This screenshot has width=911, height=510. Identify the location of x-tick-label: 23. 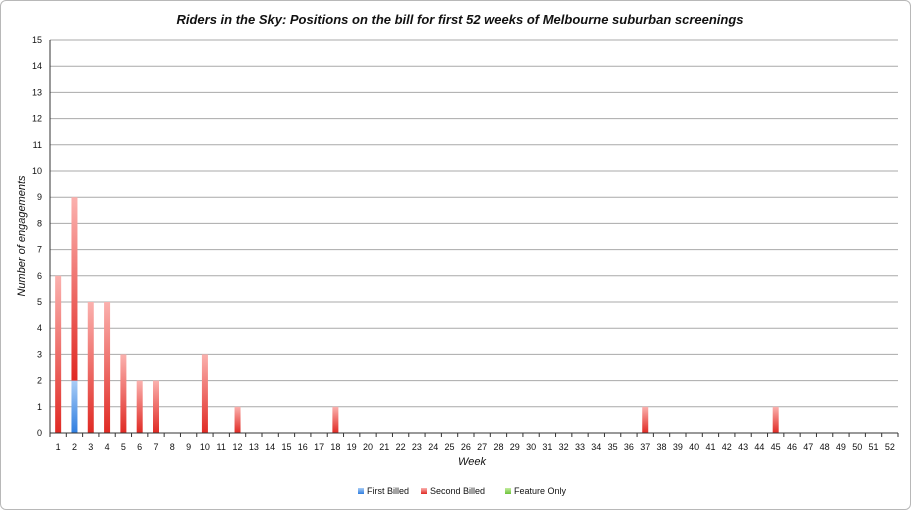
(417, 447).